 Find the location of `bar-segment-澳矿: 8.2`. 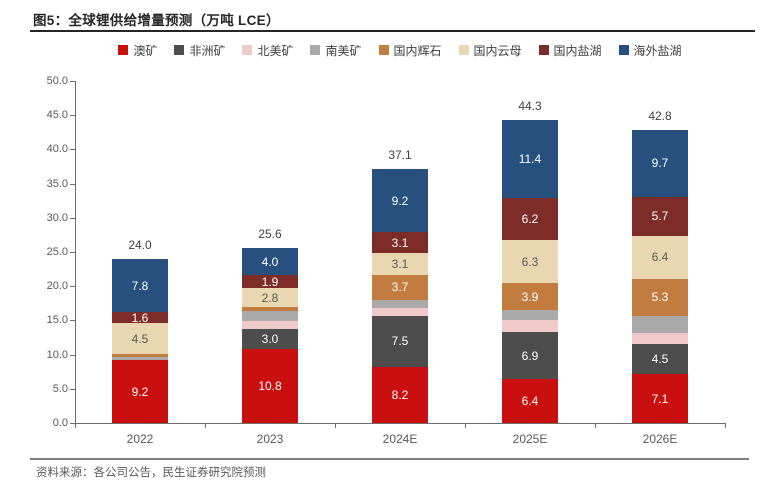

bar-segment-澳矿: 8.2 is located at coordinates (400, 394).